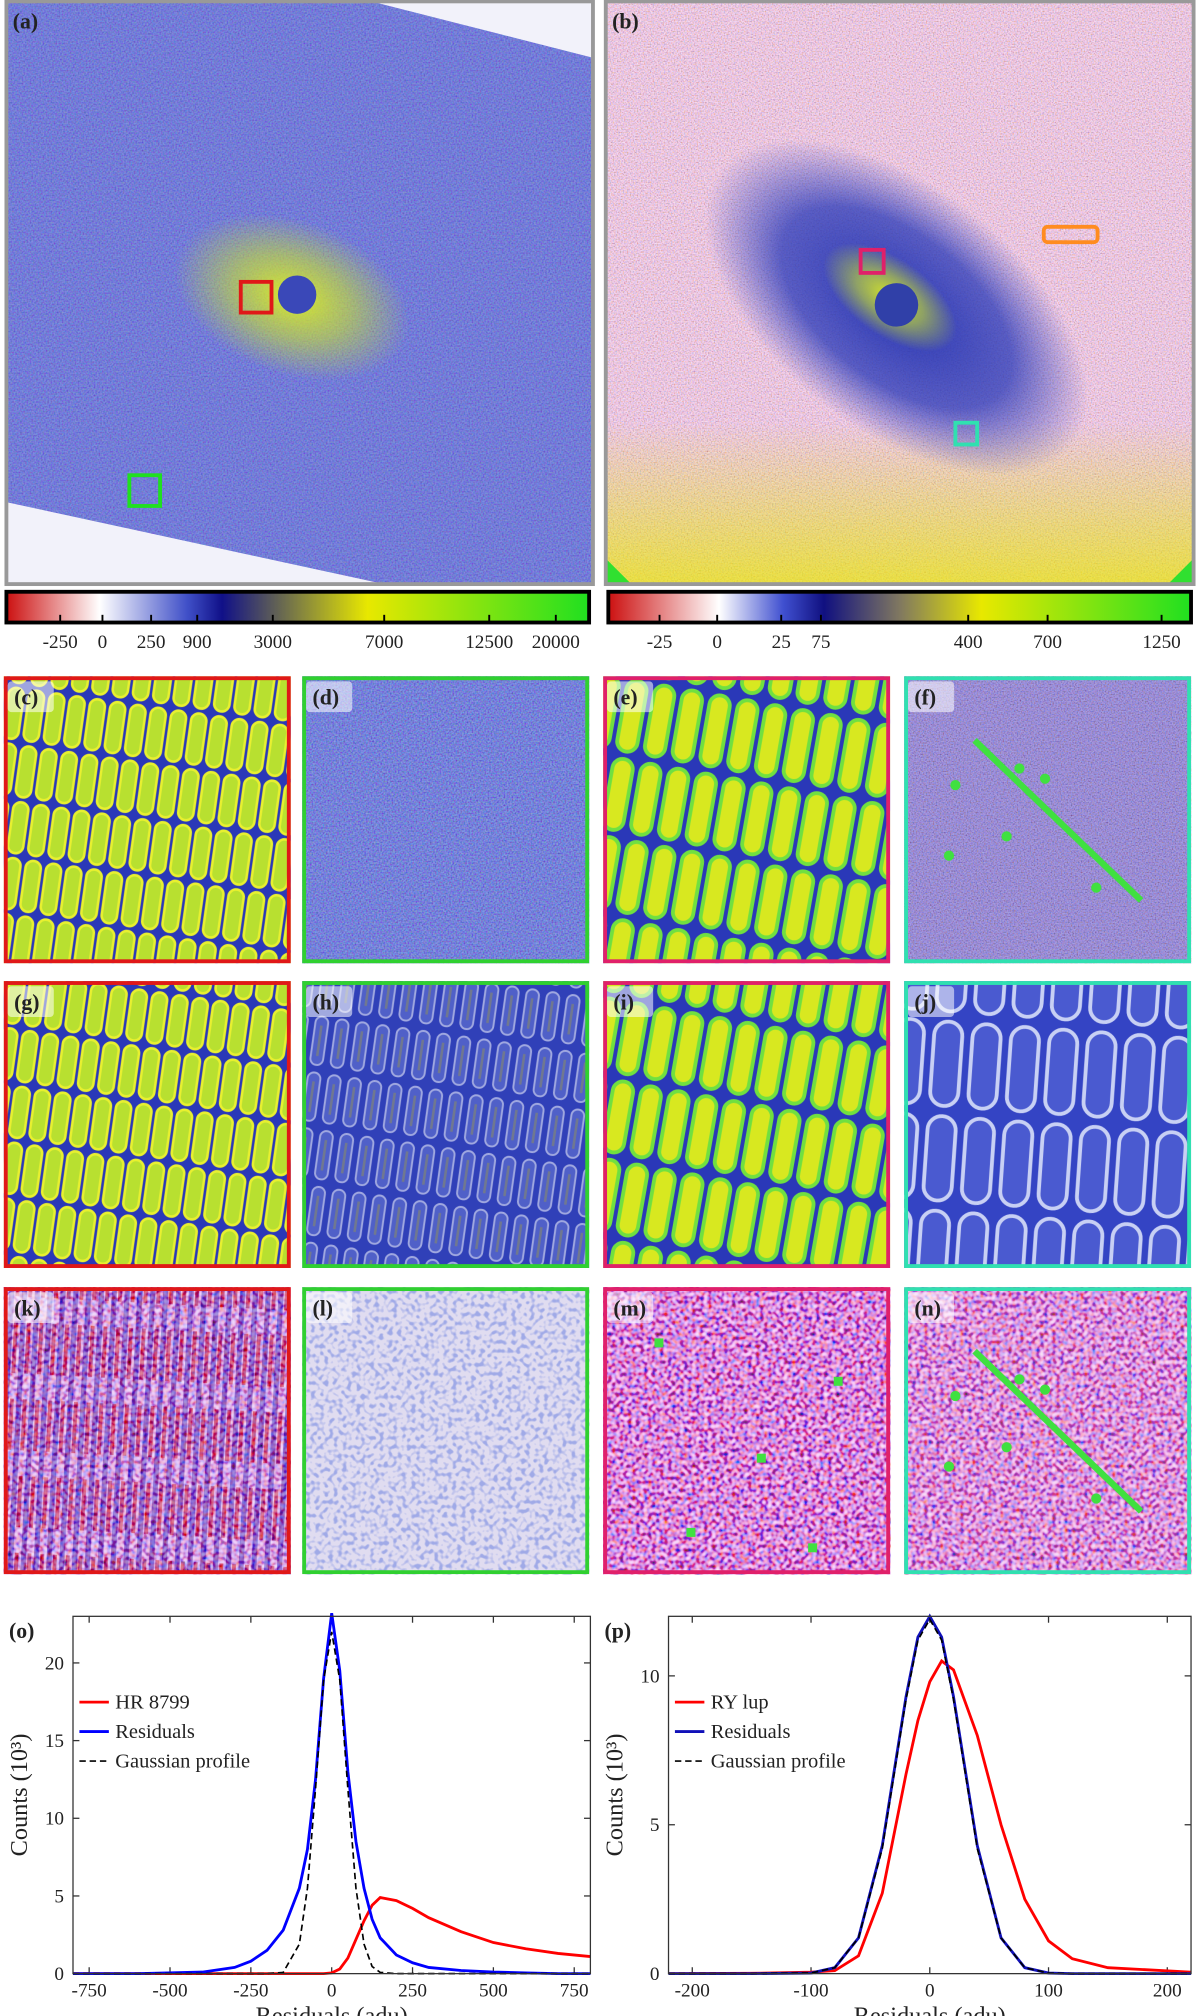 The image size is (1200, 2016). What do you see at coordinates (273, 642) in the screenshot?
I see `colorbar-tick-label: 3000` at bounding box center [273, 642].